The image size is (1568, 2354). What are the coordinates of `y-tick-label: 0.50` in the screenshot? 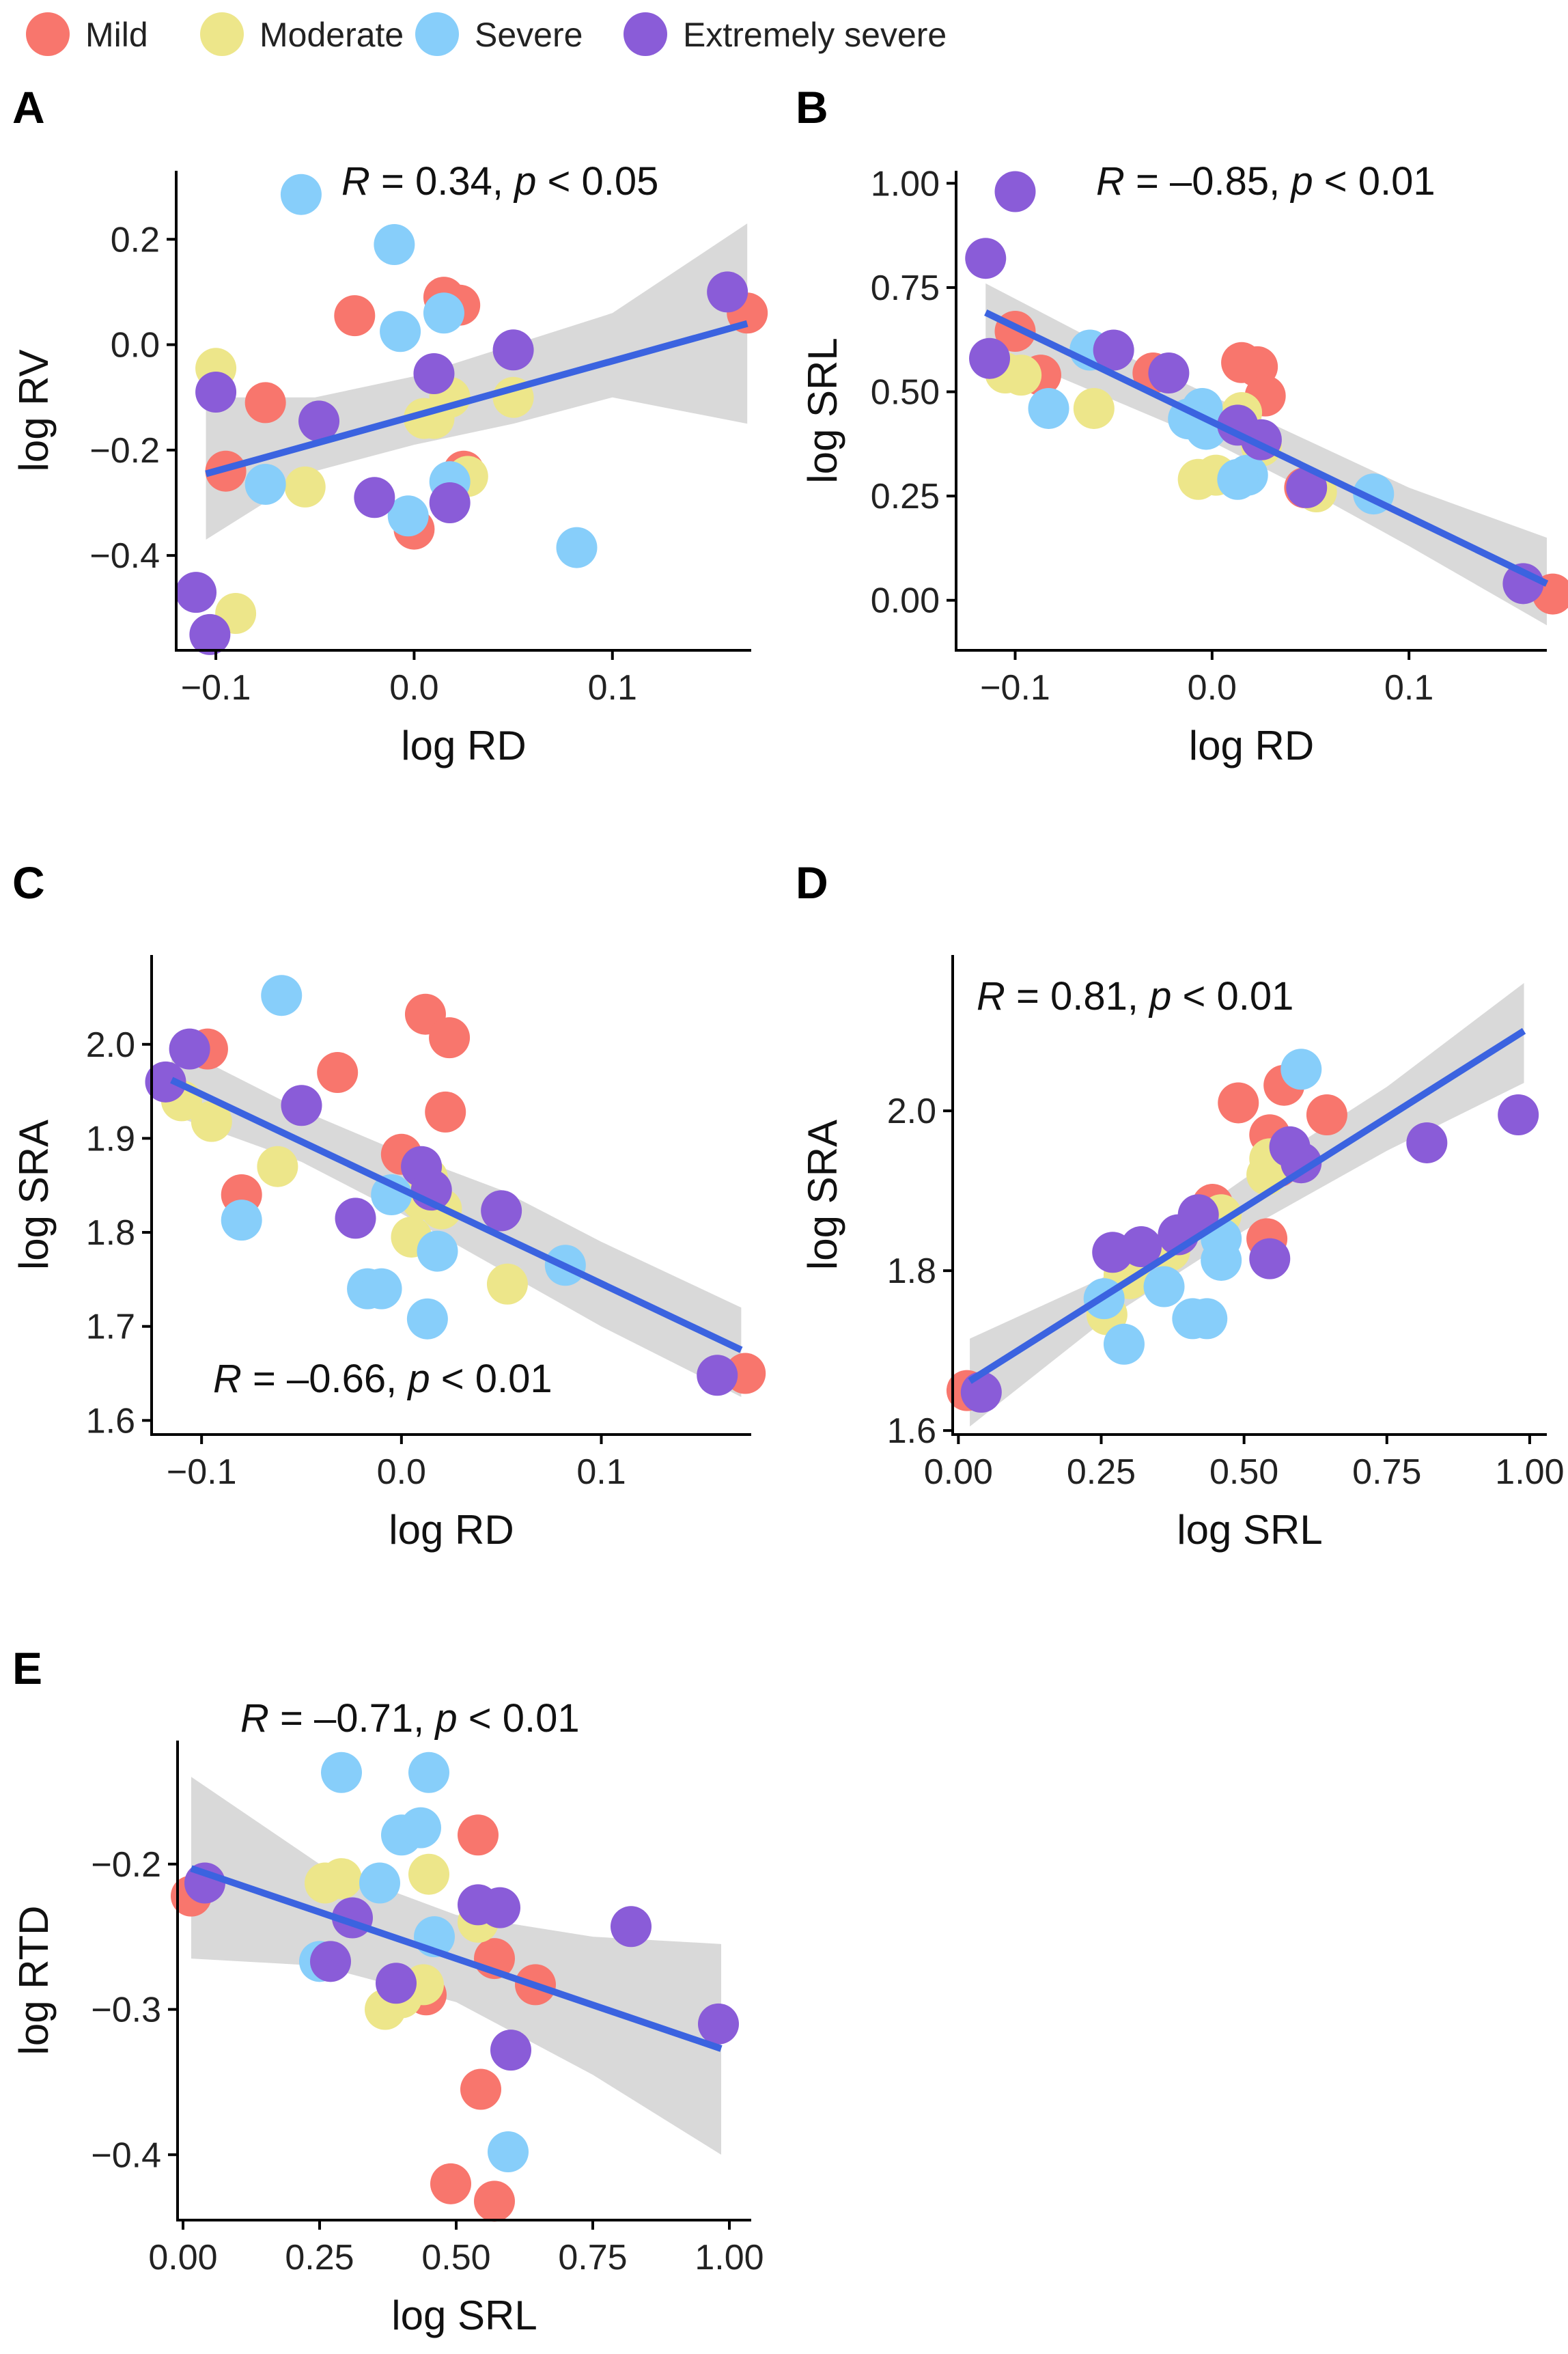 It's located at (905, 393).